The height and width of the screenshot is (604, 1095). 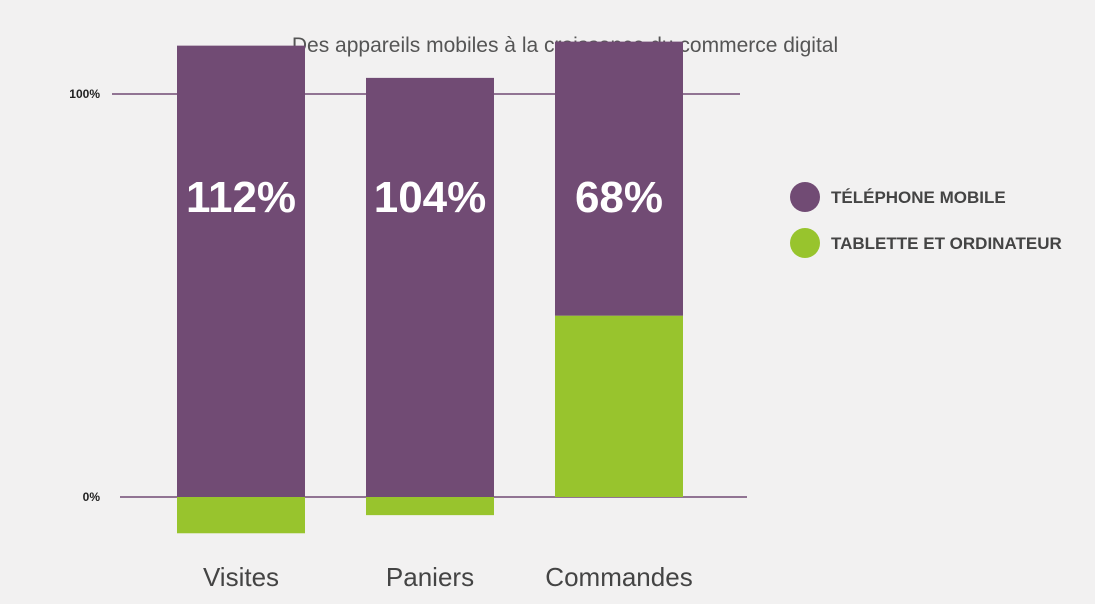 I want to click on bar-value-label-0: 112%, so click(x=241, y=197).